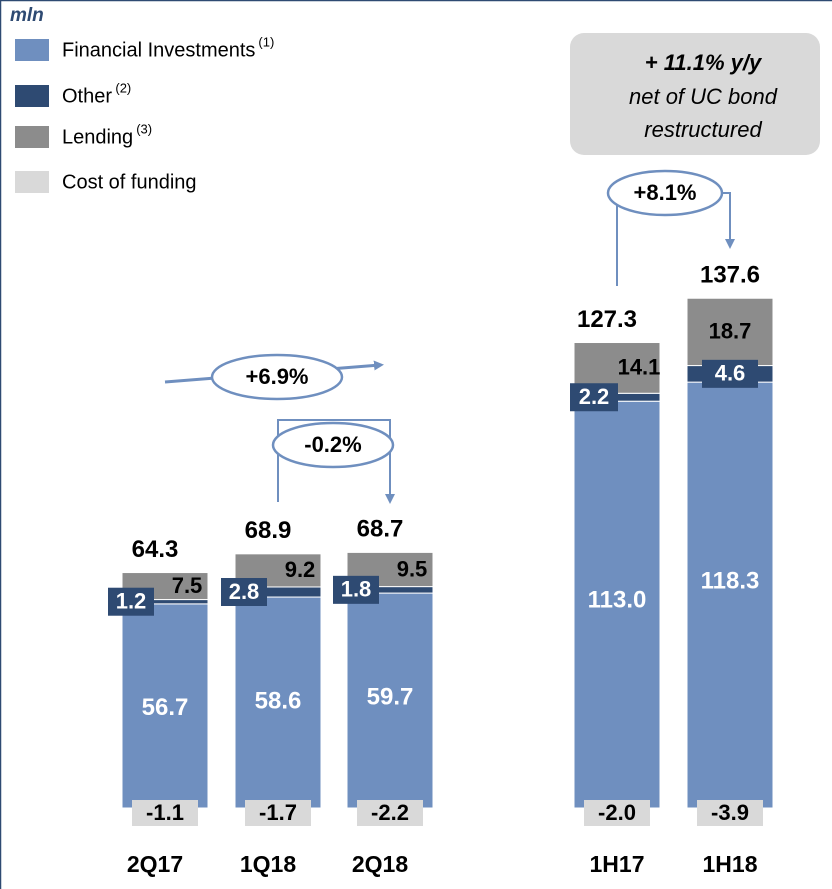 The height and width of the screenshot is (889, 832). What do you see at coordinates (617, 600) in the screenshot?
I see `value-label: 113.0` at bounding box center [617, 600].